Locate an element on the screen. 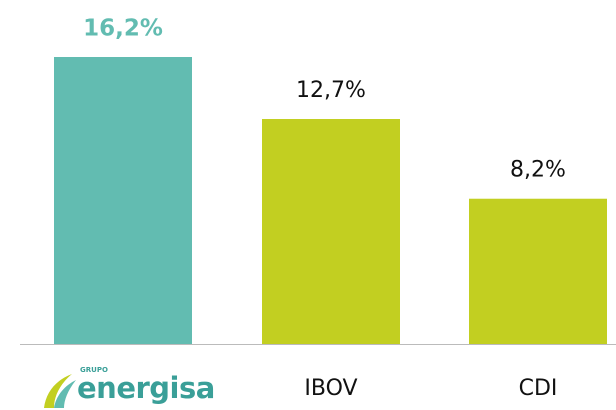 The image size is (616, 410). value-label: 12,7% is located at coordinates (331, 90).